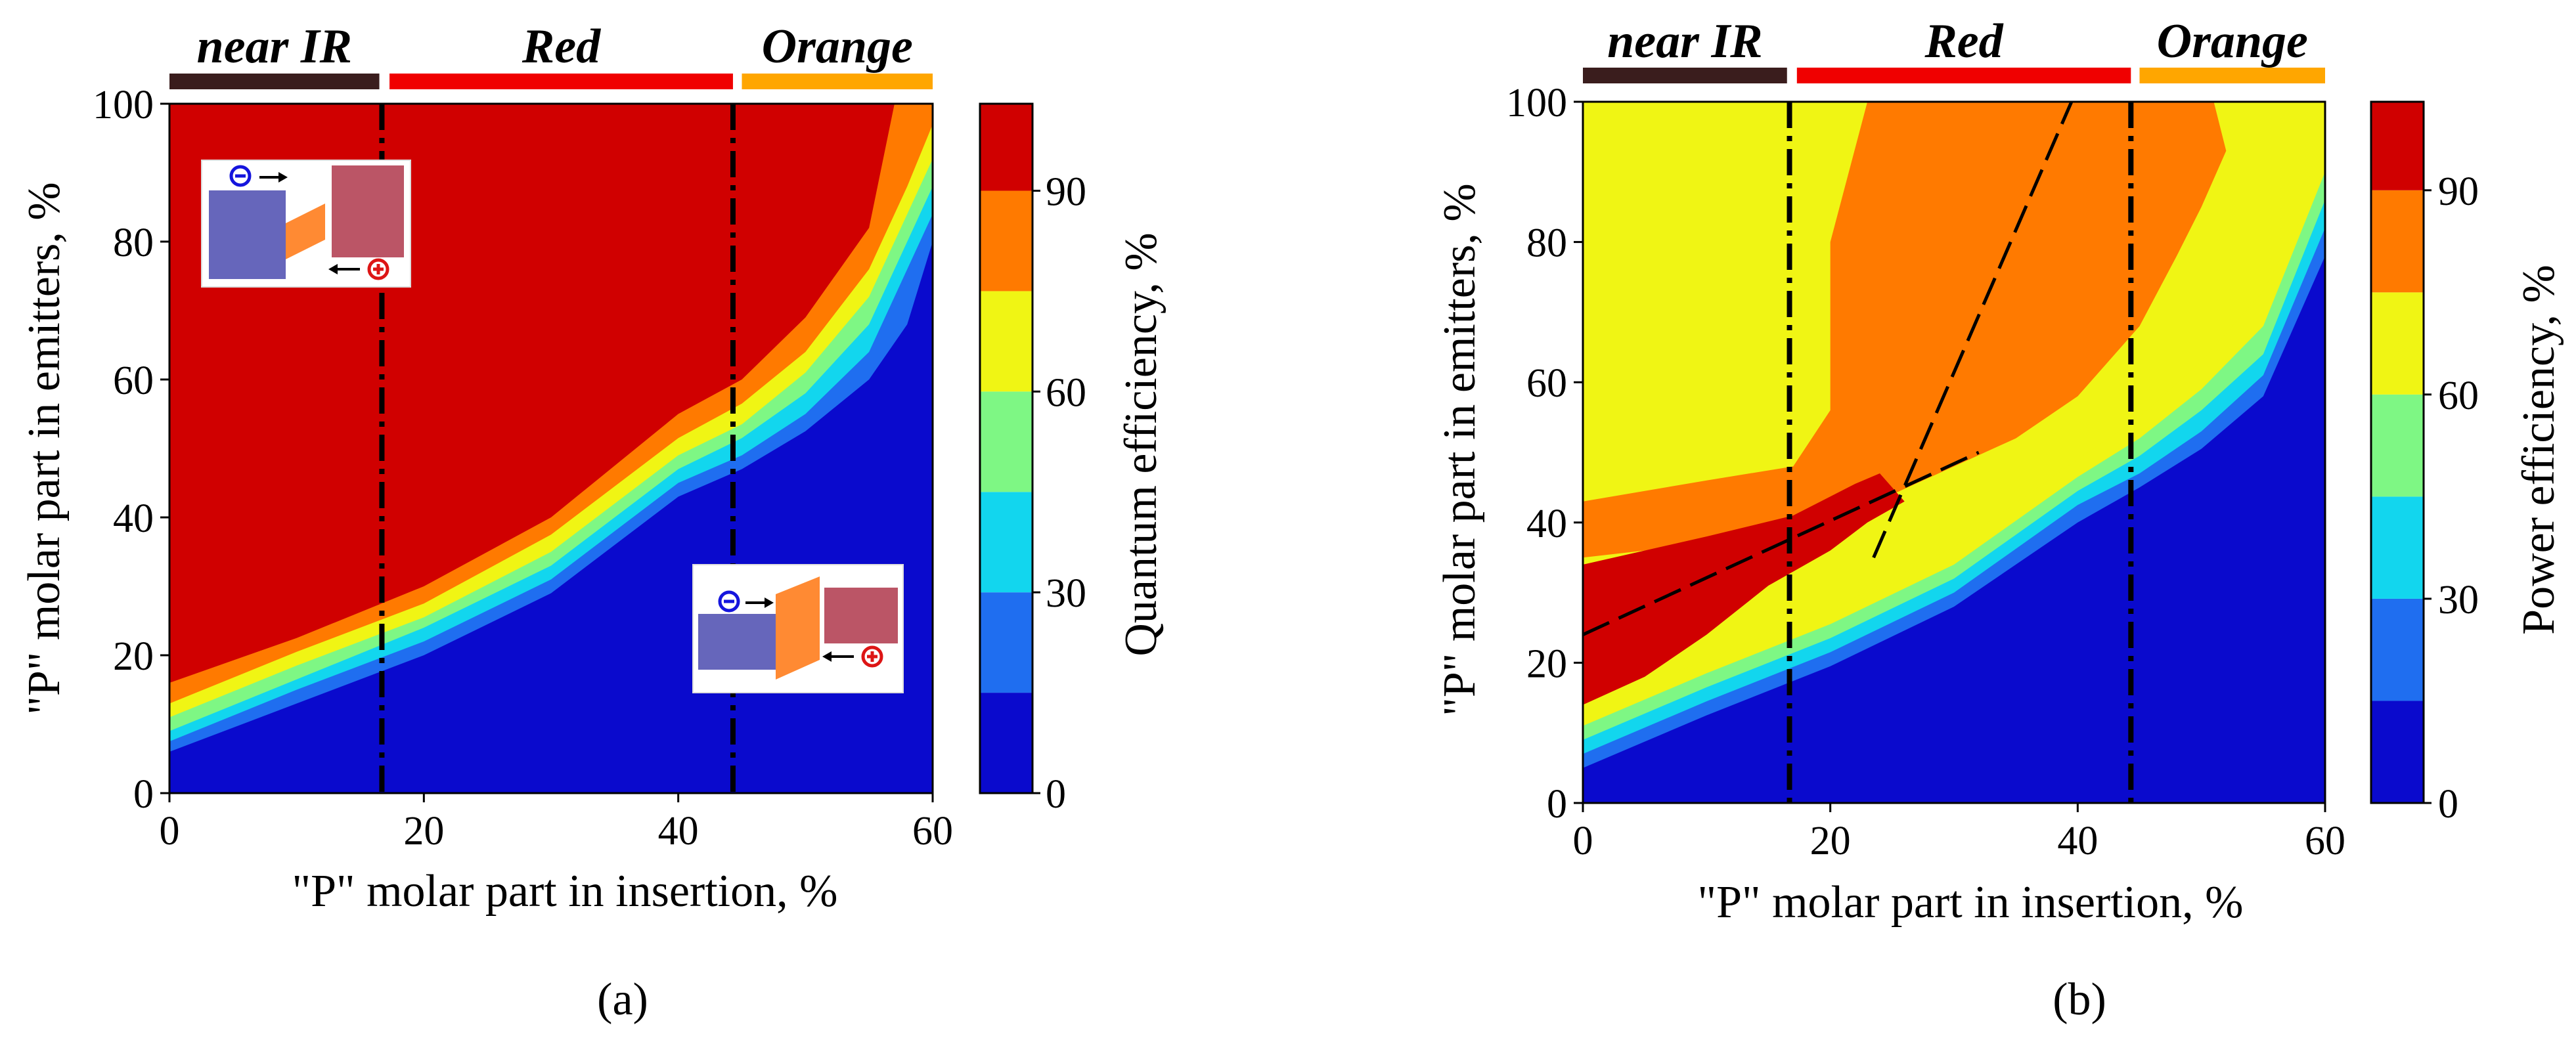 This screenshot has width=2576, height=1040. What do you see at coordinates (556, 823) in the screenshot?
I see `x-axis-a: 0 20 40 60` at bounding box center [556, 823].